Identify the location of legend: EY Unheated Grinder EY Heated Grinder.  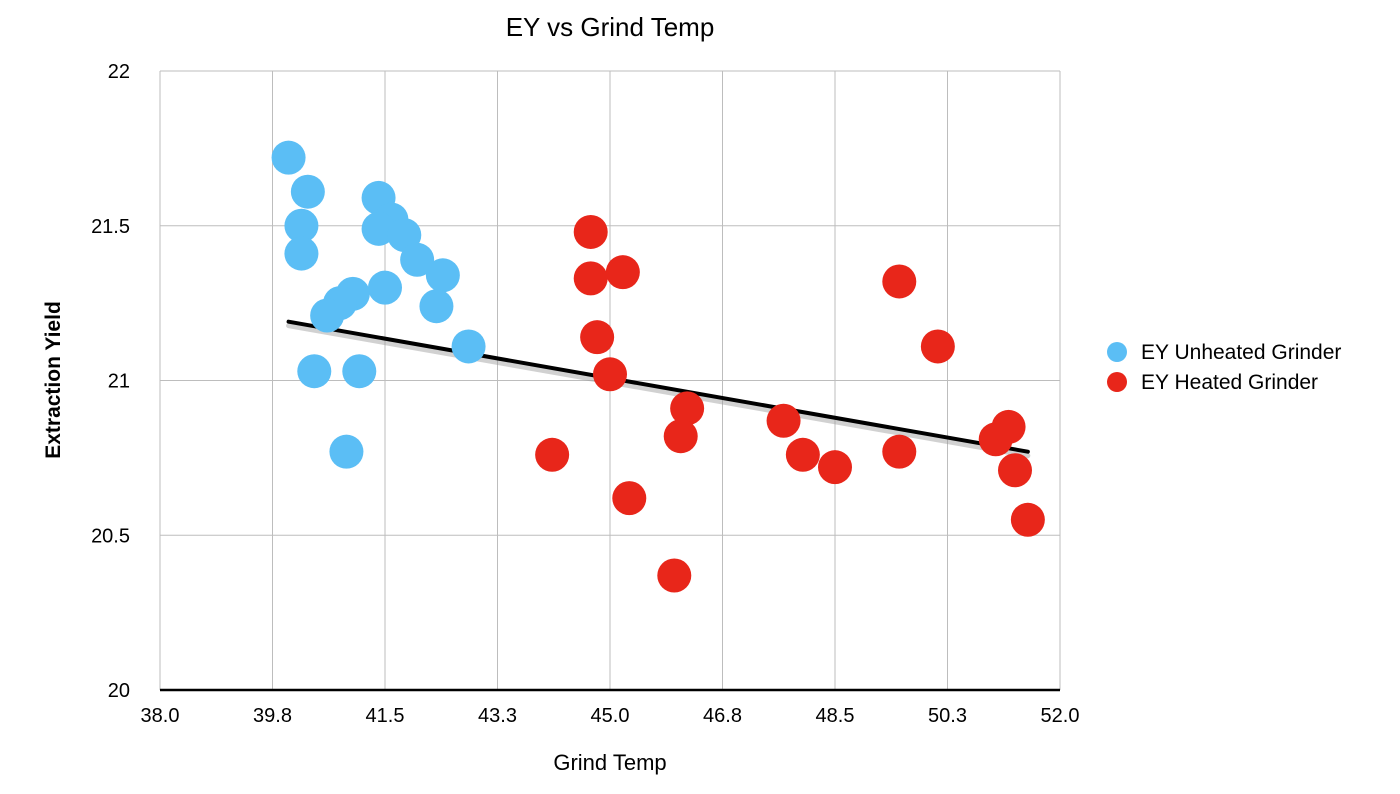
(1224, 367).